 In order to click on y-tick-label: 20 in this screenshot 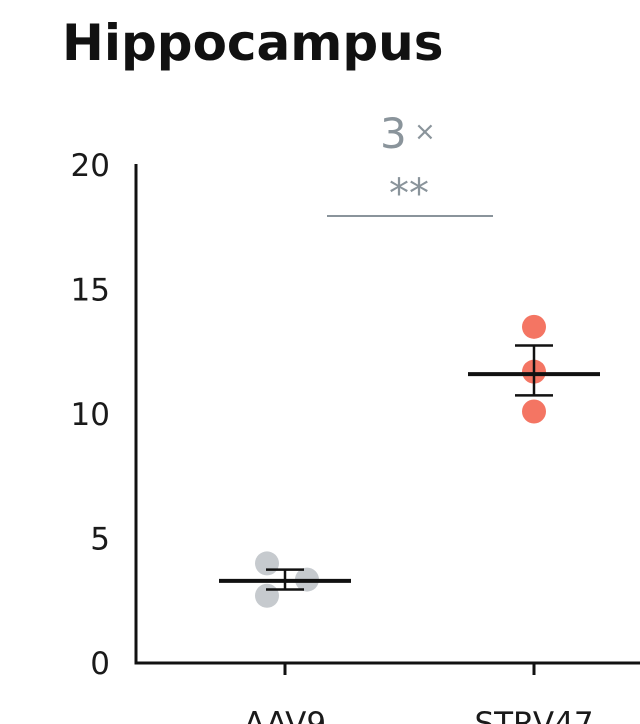, I will do `click(90, 166)`.